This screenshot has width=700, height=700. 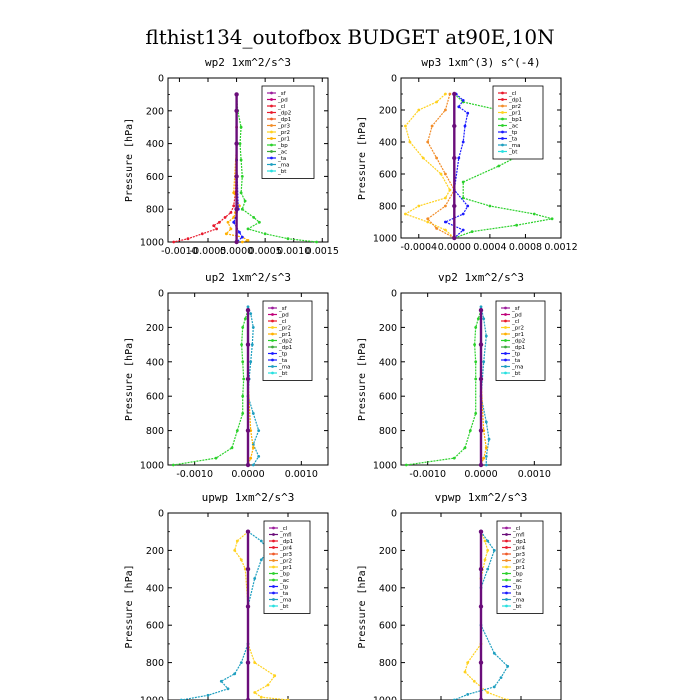 I want to click on legend-label: _bp1, so click(x=515, y=120).